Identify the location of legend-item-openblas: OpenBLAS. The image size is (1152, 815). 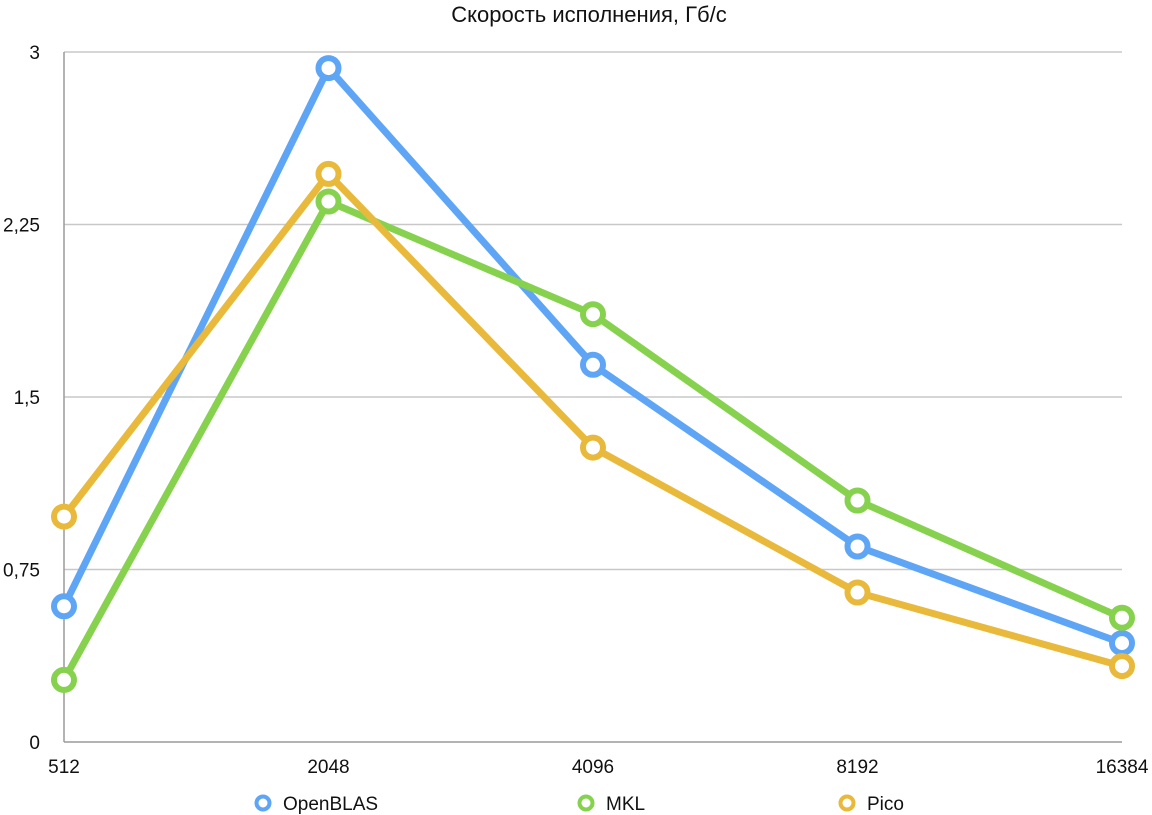
(316, 804).